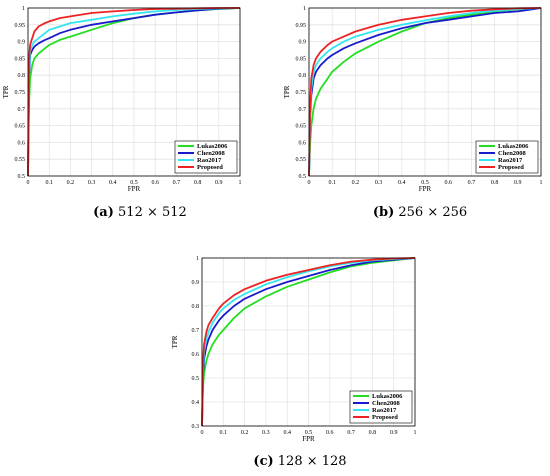  I want to click on y-tick-label: 0.3, so click(196, 427).